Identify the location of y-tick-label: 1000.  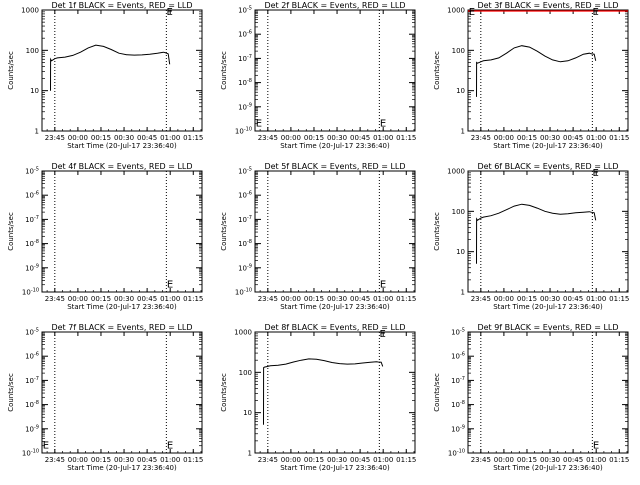
(30, 11).